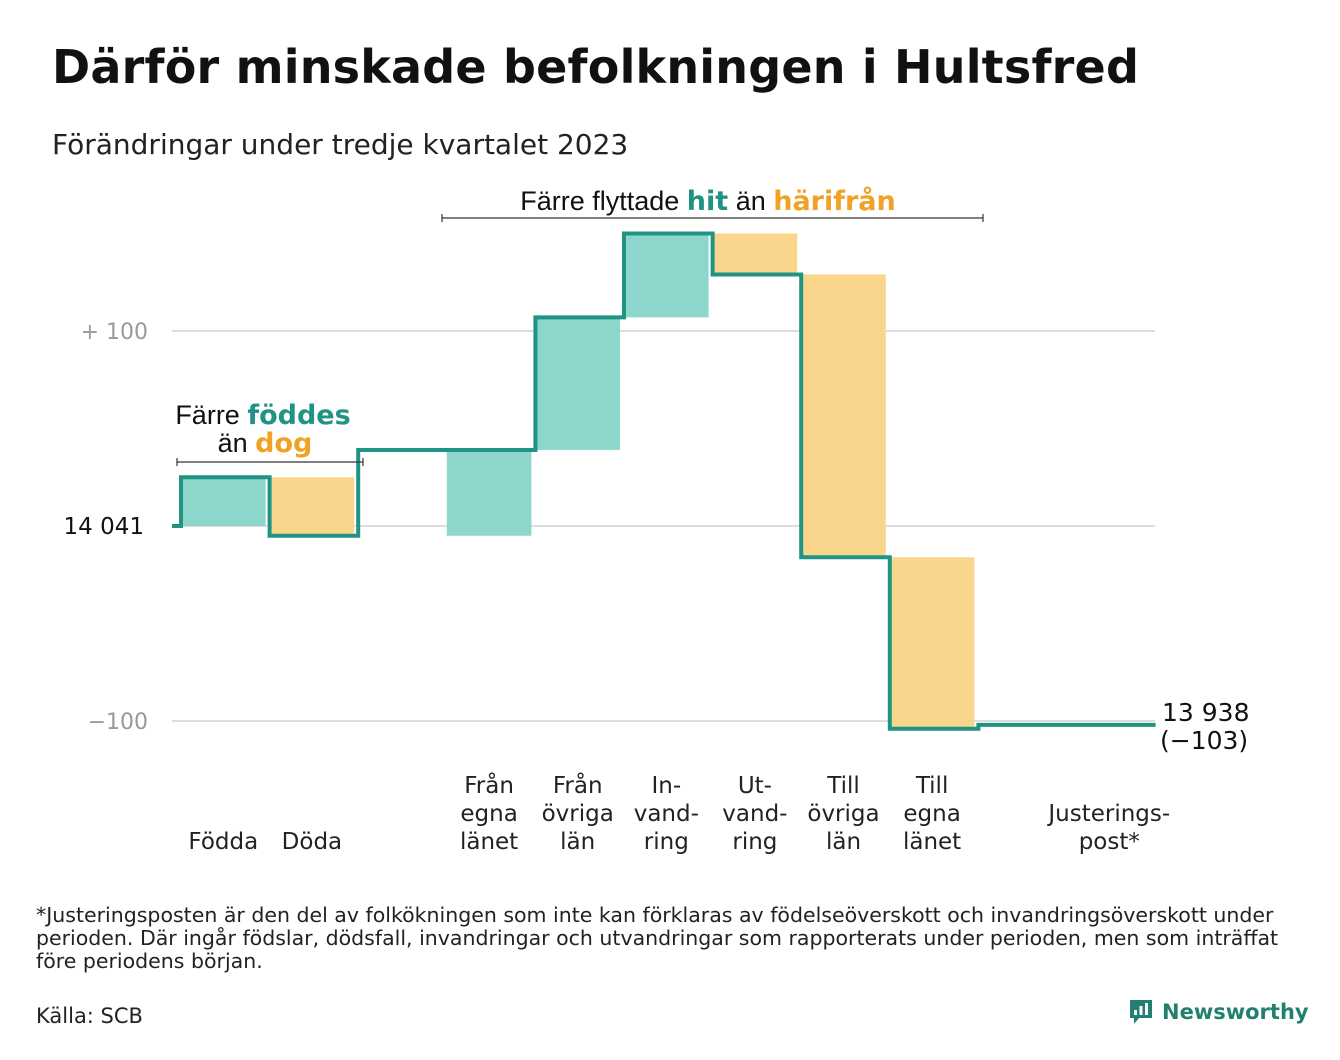 The image size is (1340, 1060). Describe the element at coordinates (223, 501) in the screenshot. I see `bar-födda` at that location.